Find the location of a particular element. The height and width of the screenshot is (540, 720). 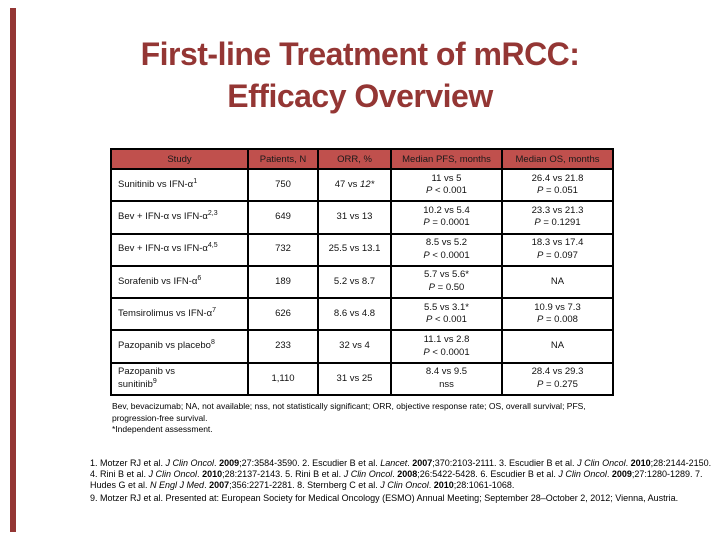

cell-os: 10.9 vs 7.3 P = 0.008 is located at coordinates (557, 314).